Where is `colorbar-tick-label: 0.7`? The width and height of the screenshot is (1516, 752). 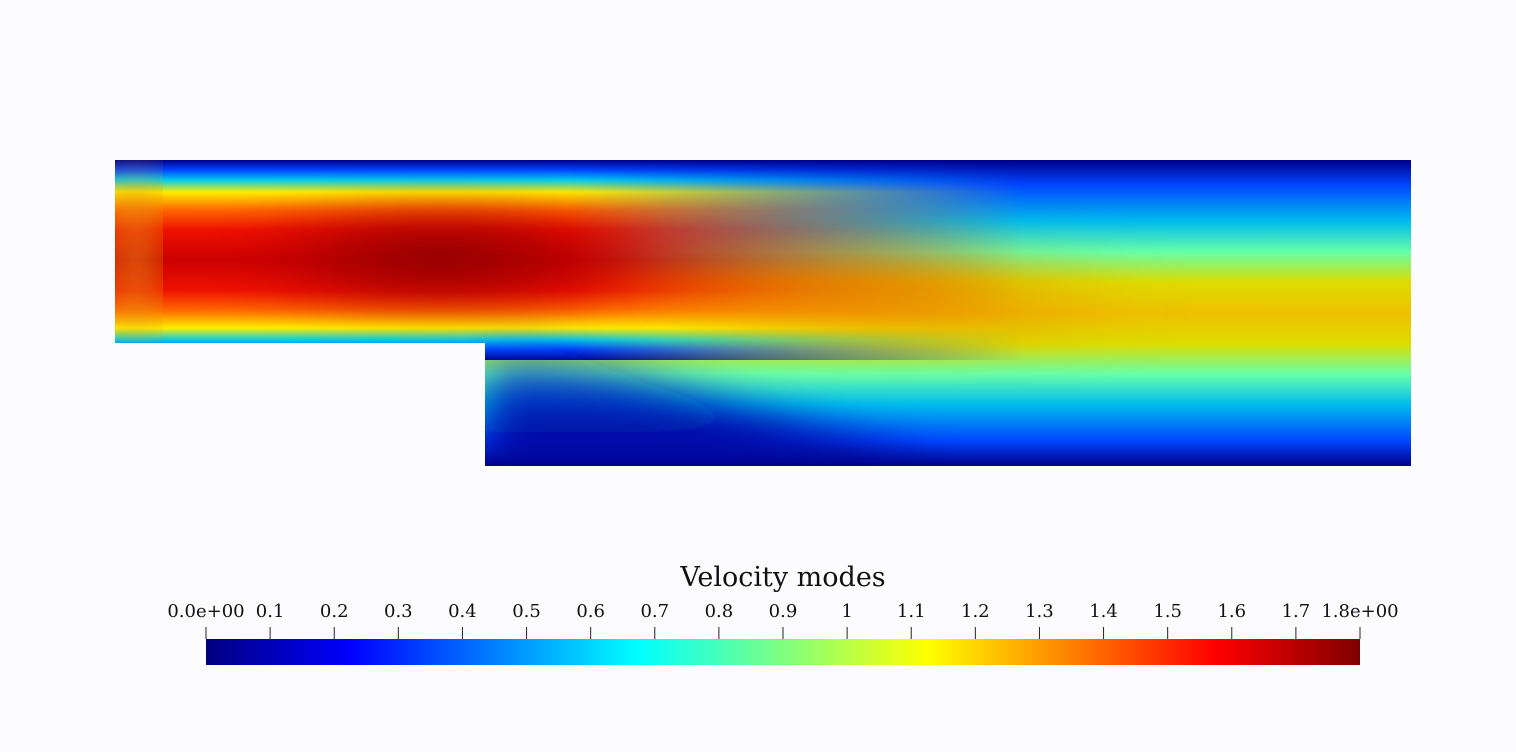
colorbar-tick-label: 0.7 is located at coordinates (654, 611).